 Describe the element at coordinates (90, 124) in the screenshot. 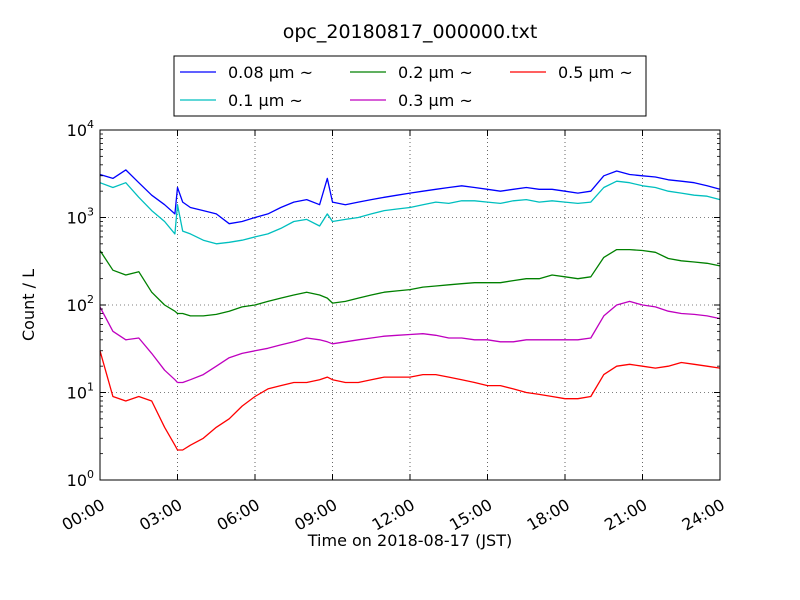

I see `y-tick-exponent: 4` at that location.